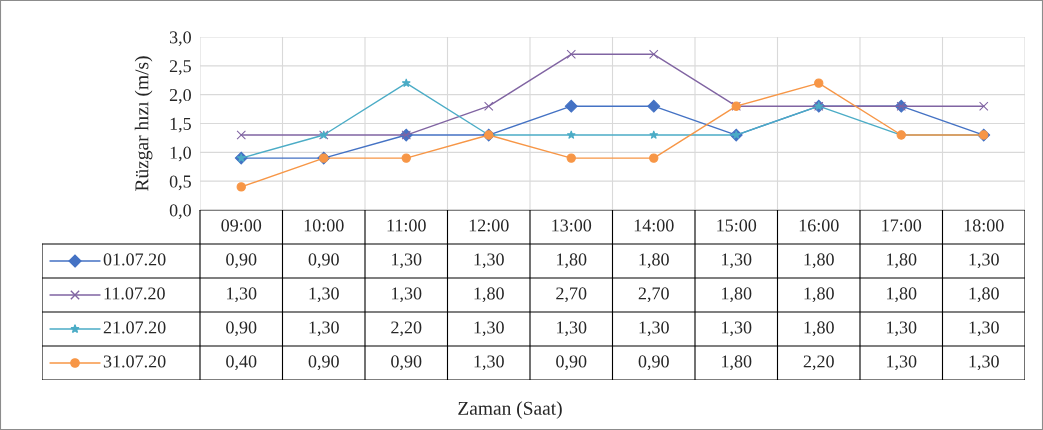  Describe the element at coordinates (134, 293) in the screenshot. I see `legend-label: 11.07.20` at that location.